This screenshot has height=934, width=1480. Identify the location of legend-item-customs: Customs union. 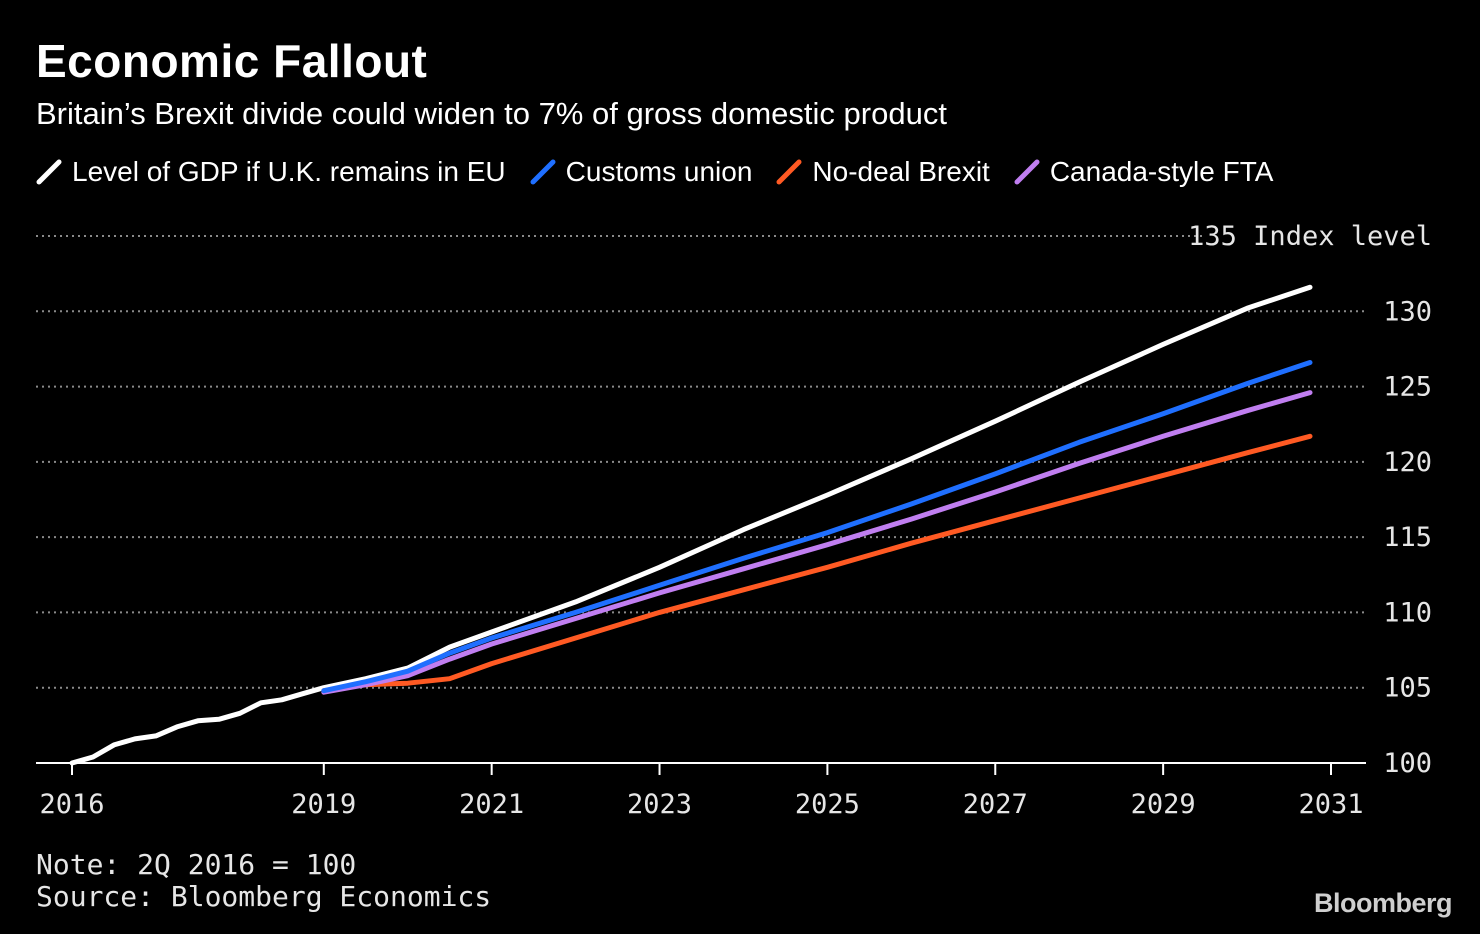
(641, 172).